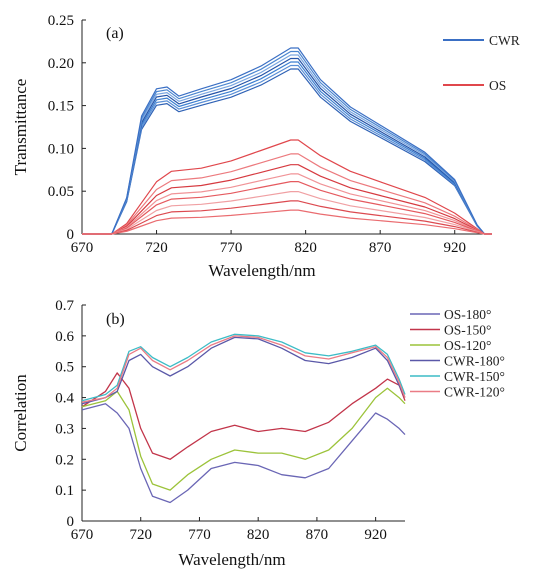  I want to click on panel-b-y-tick-label: 0.4, so click(64, 399).